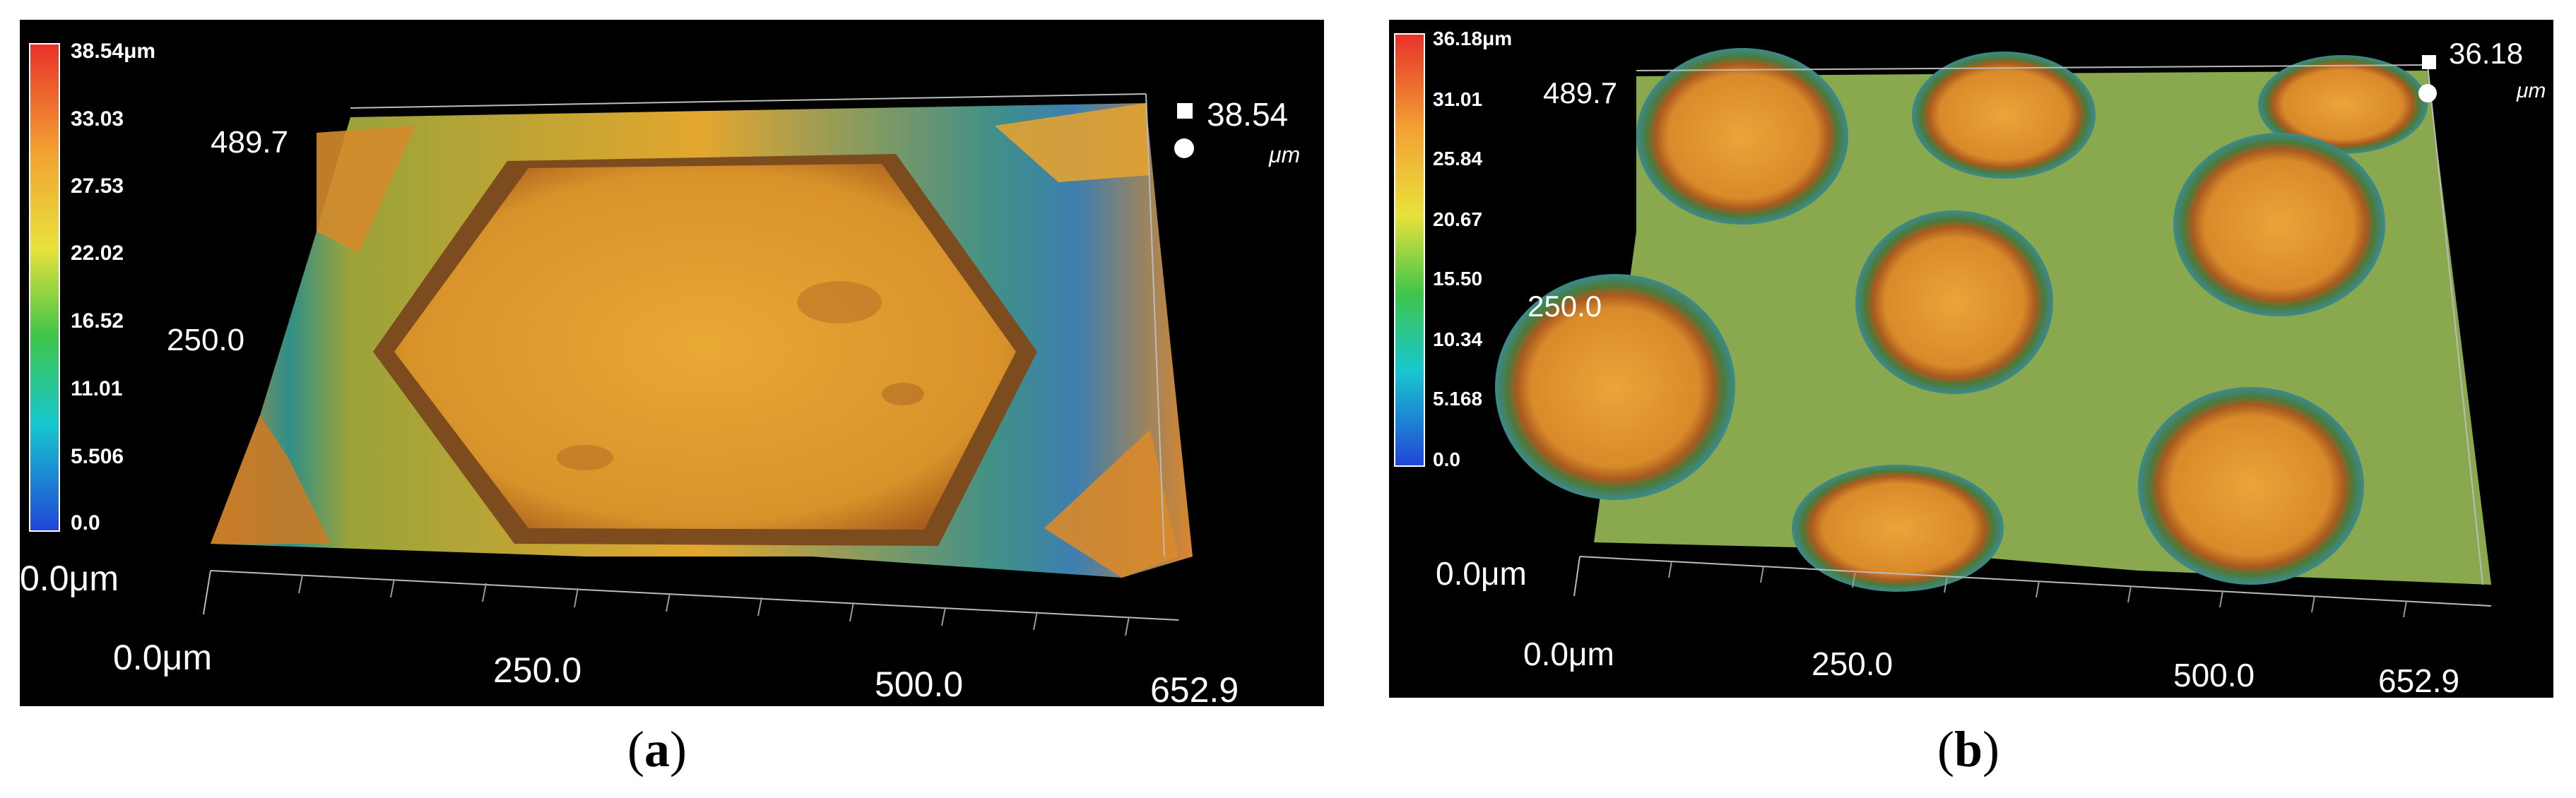  Describe the element at coordinates (1072, 143) in the screenshot. I see `surface-right-lobe` at that location.